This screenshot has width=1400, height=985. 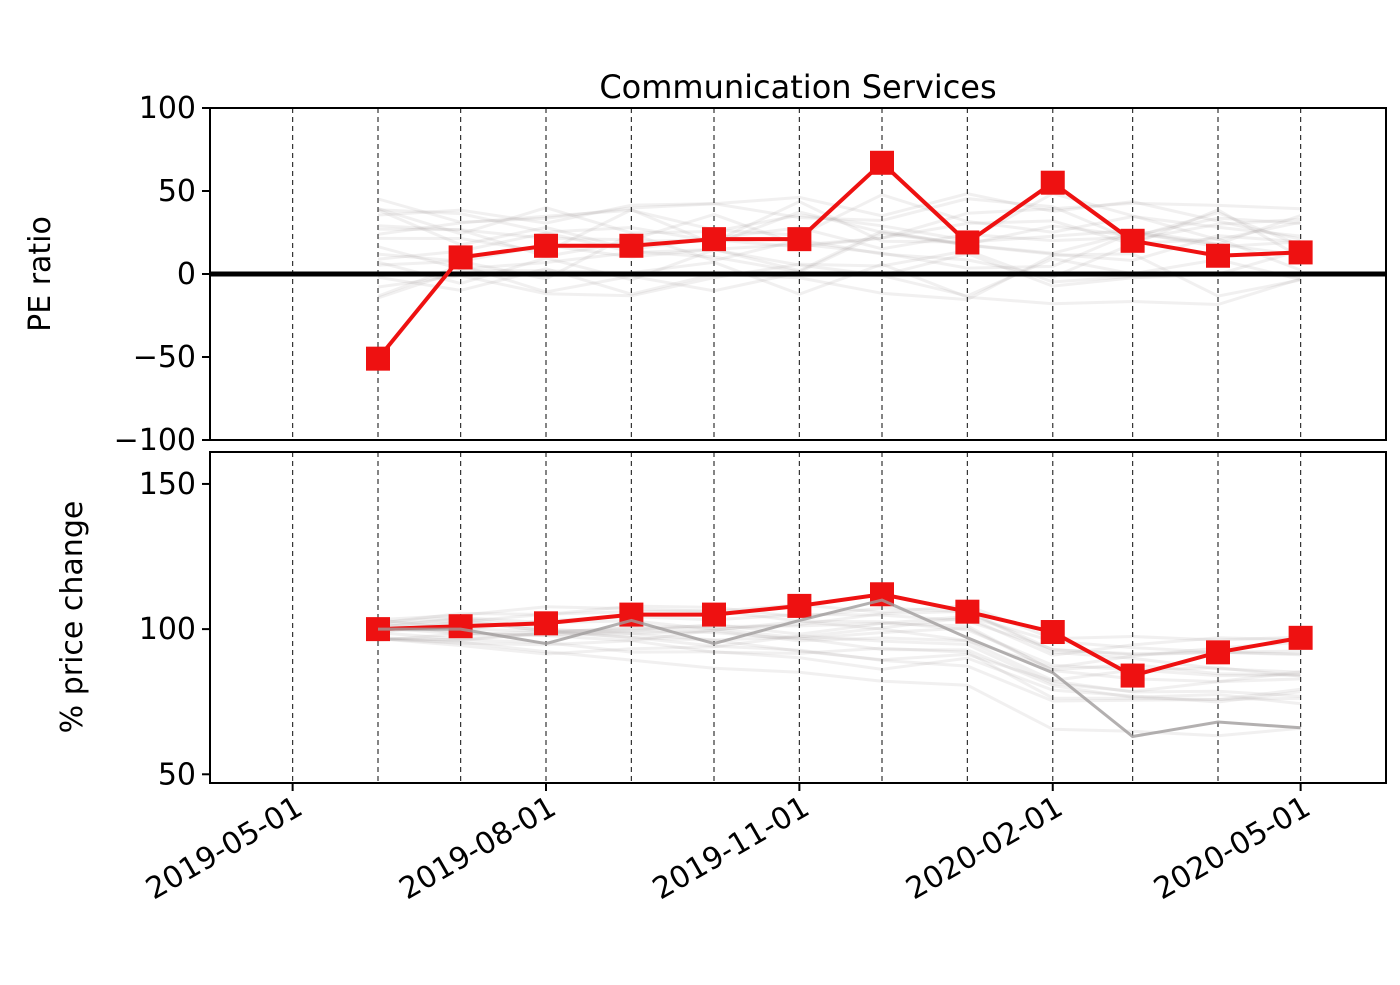 What do you see at coordinates (186, 274) in the screenshot?
I see `y-tick-label: 0` at bounding box center [186, 274].